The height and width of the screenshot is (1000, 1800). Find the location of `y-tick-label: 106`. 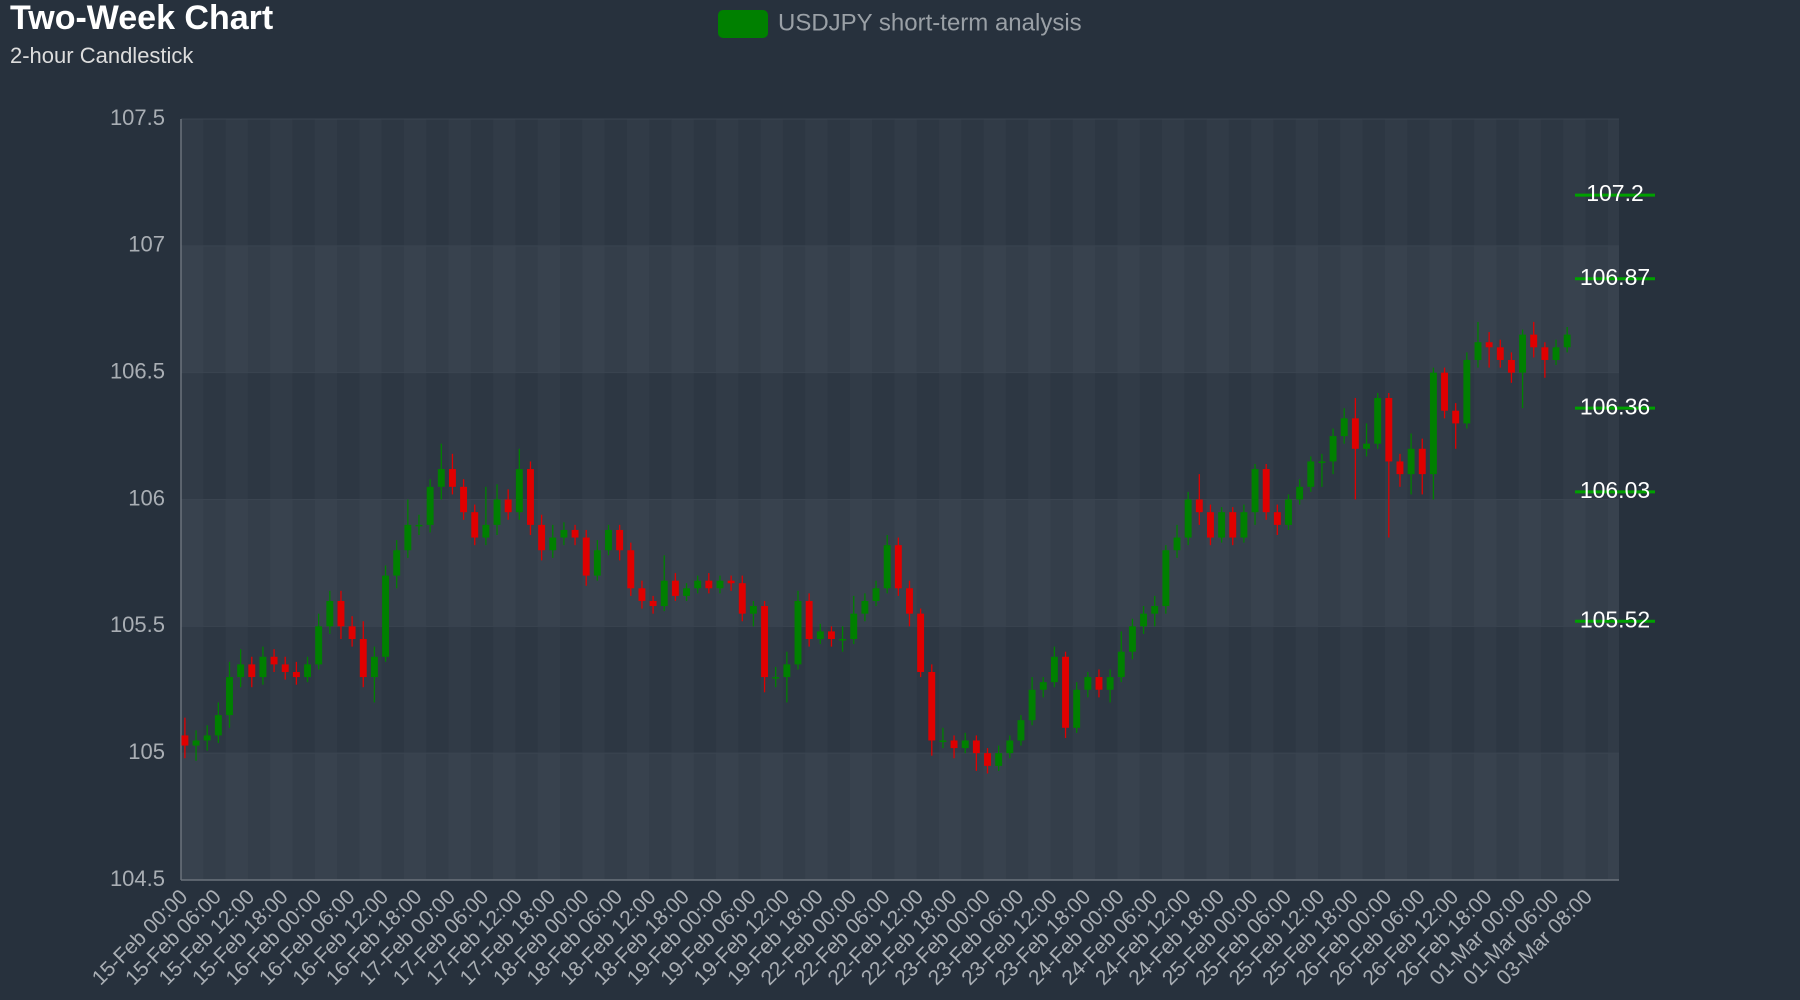

y-tick-label: 106 is located at coordinates (146, 497).